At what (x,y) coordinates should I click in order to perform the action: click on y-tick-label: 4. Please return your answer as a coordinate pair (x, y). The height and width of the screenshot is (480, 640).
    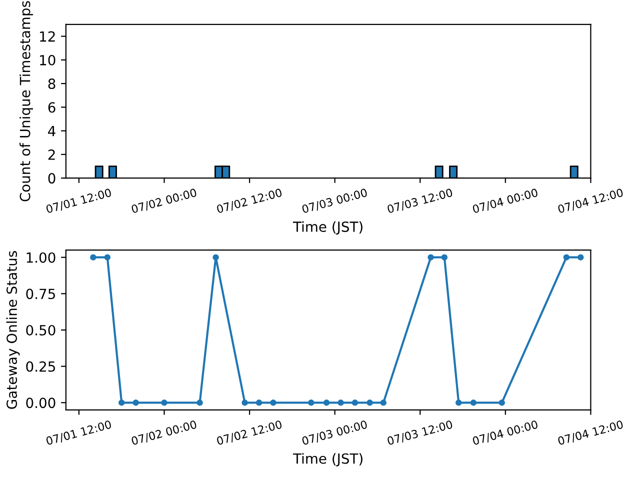
    Looking at the image, I should click on (52, 131).